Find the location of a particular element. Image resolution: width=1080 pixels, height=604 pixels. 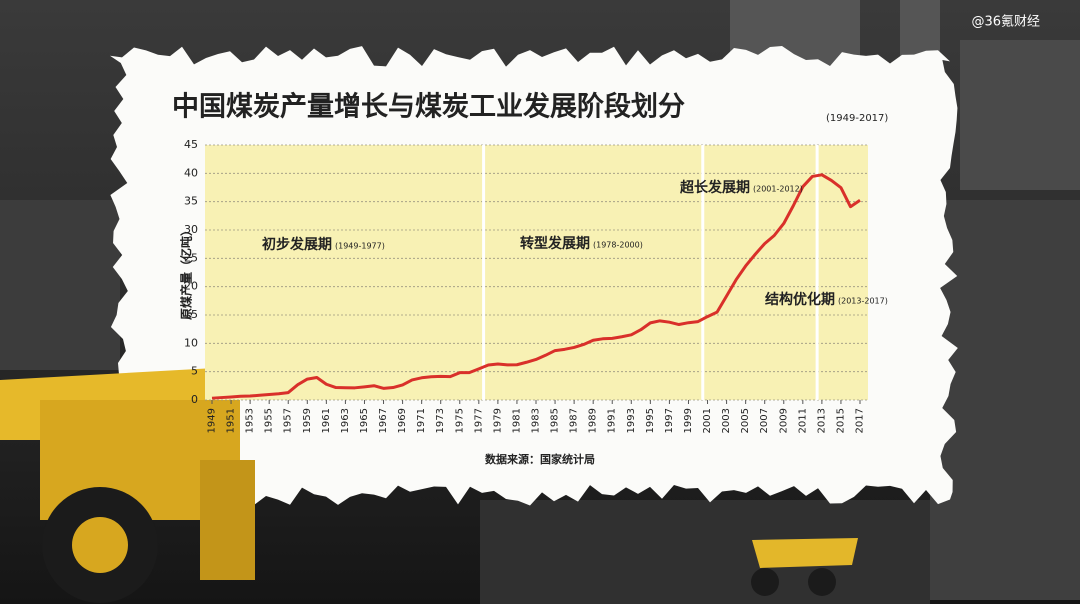

x-tick-label: 1979 is located at coordinates (497, 420).